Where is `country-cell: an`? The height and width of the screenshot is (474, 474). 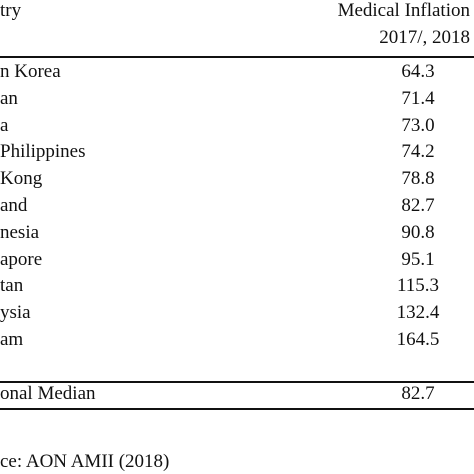 country-cell: an is located at coordinates (9, 98).